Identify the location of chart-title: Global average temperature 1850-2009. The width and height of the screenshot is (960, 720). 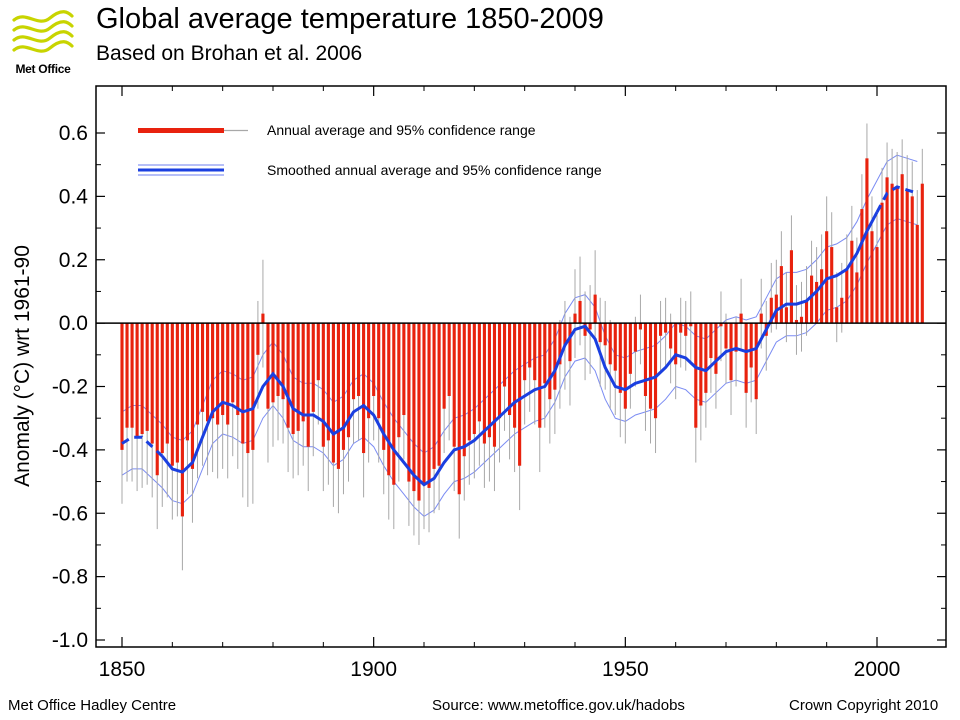
(350, 19).